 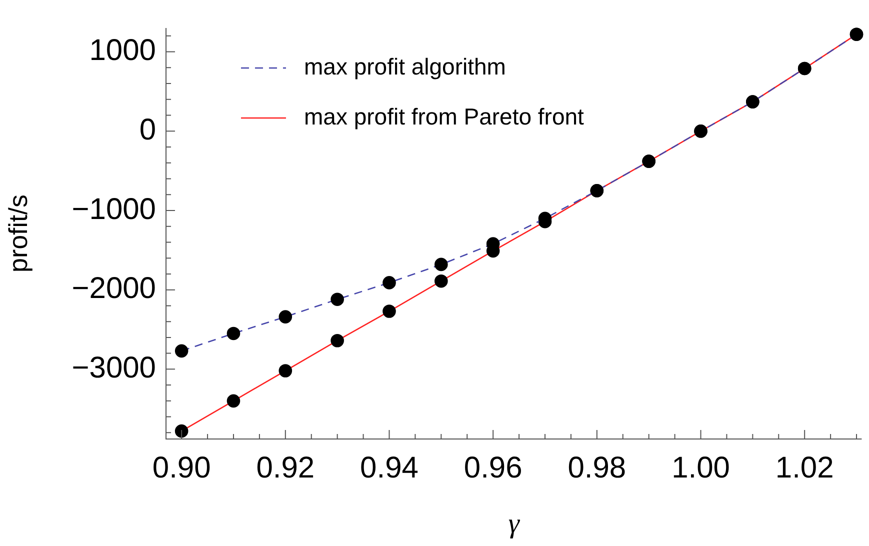 What do you see at coordinates (285, 467) in the screenshot?
I see `x-tick-label: 0.92` at bounding box center [285, 467].